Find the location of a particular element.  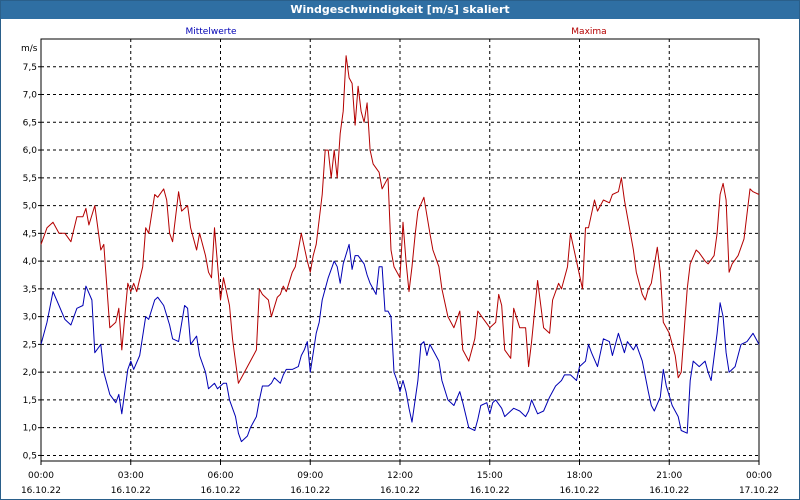

y-tick-label: 4,5 is located at coordinates (30, 234).